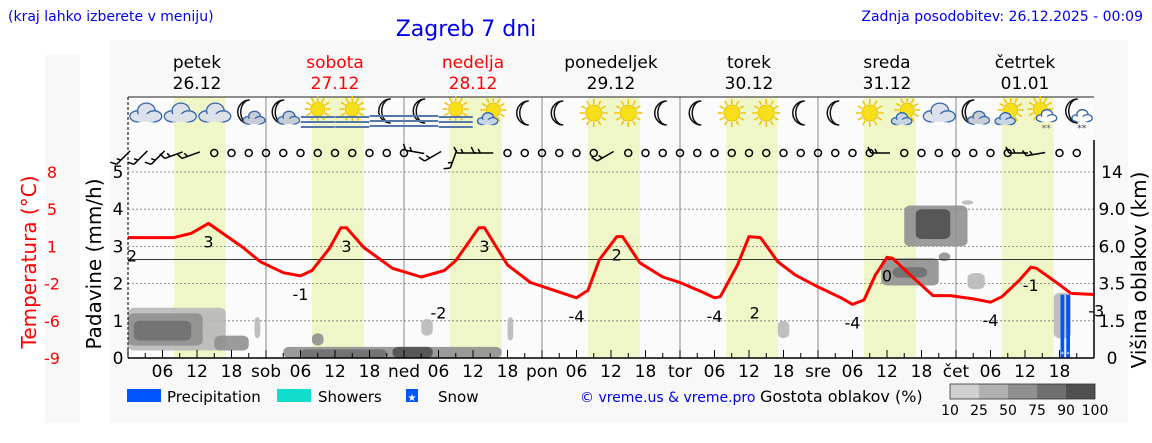 The height and width of the screenshot is (443, 1152). I want to click on cloud-height-tick: 6.0, so click(1111, 247).